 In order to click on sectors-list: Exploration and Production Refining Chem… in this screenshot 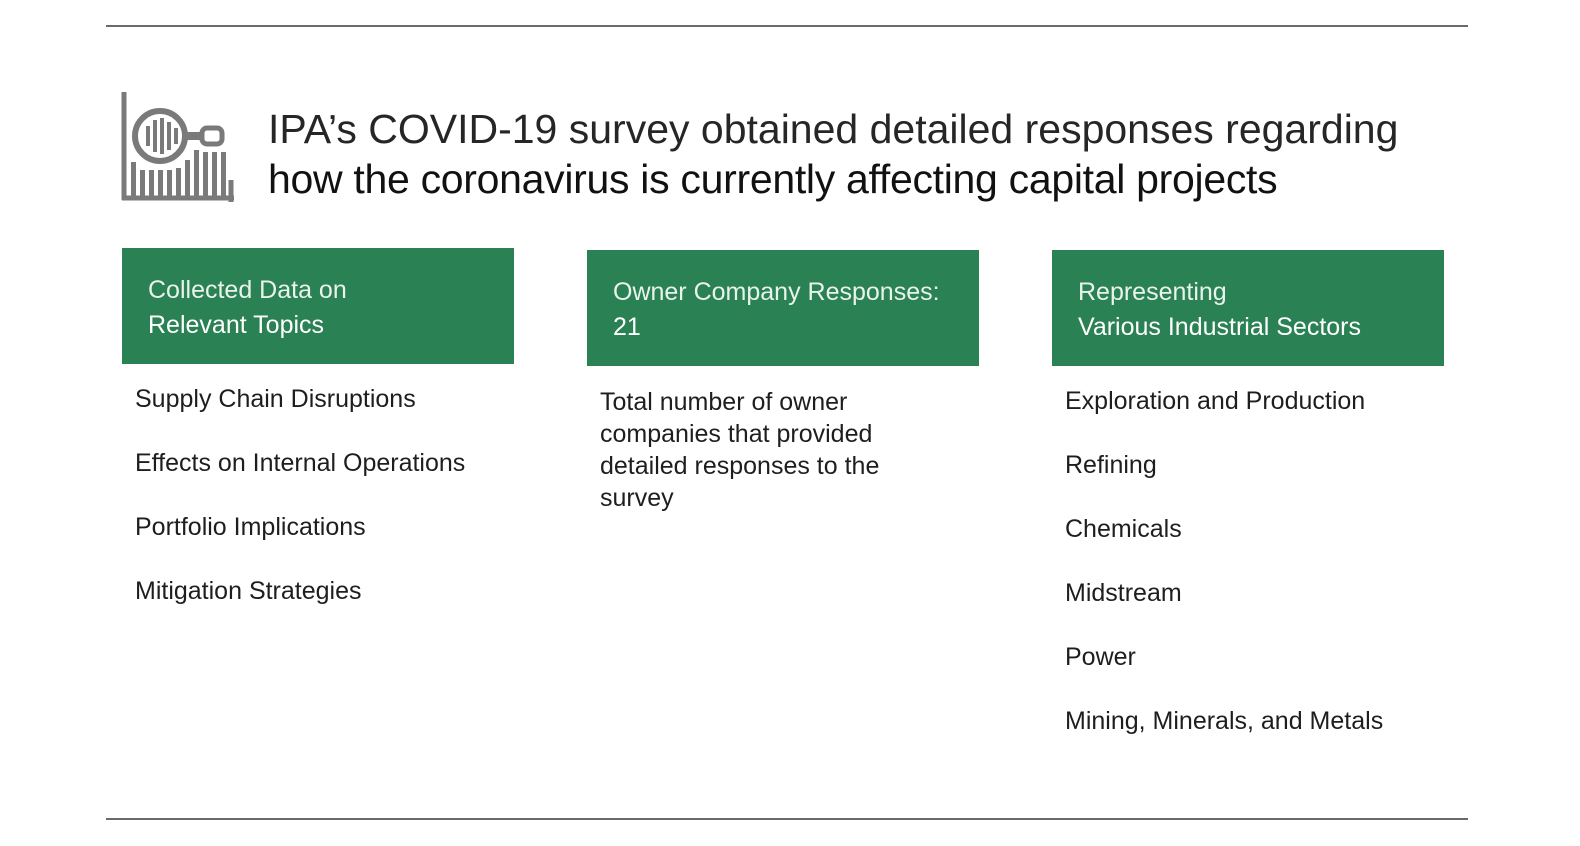, I will do `click(1248, 578)`.